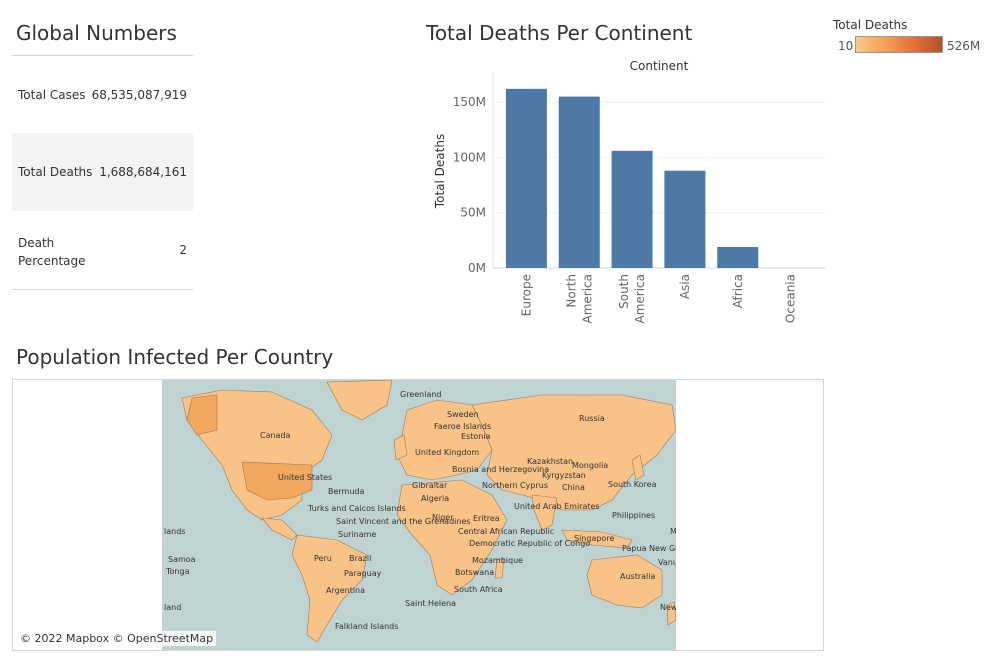 Image resolution: width=996 pixels, height=663 pixels. I want to click on bar-south-america, so click(632, 209).